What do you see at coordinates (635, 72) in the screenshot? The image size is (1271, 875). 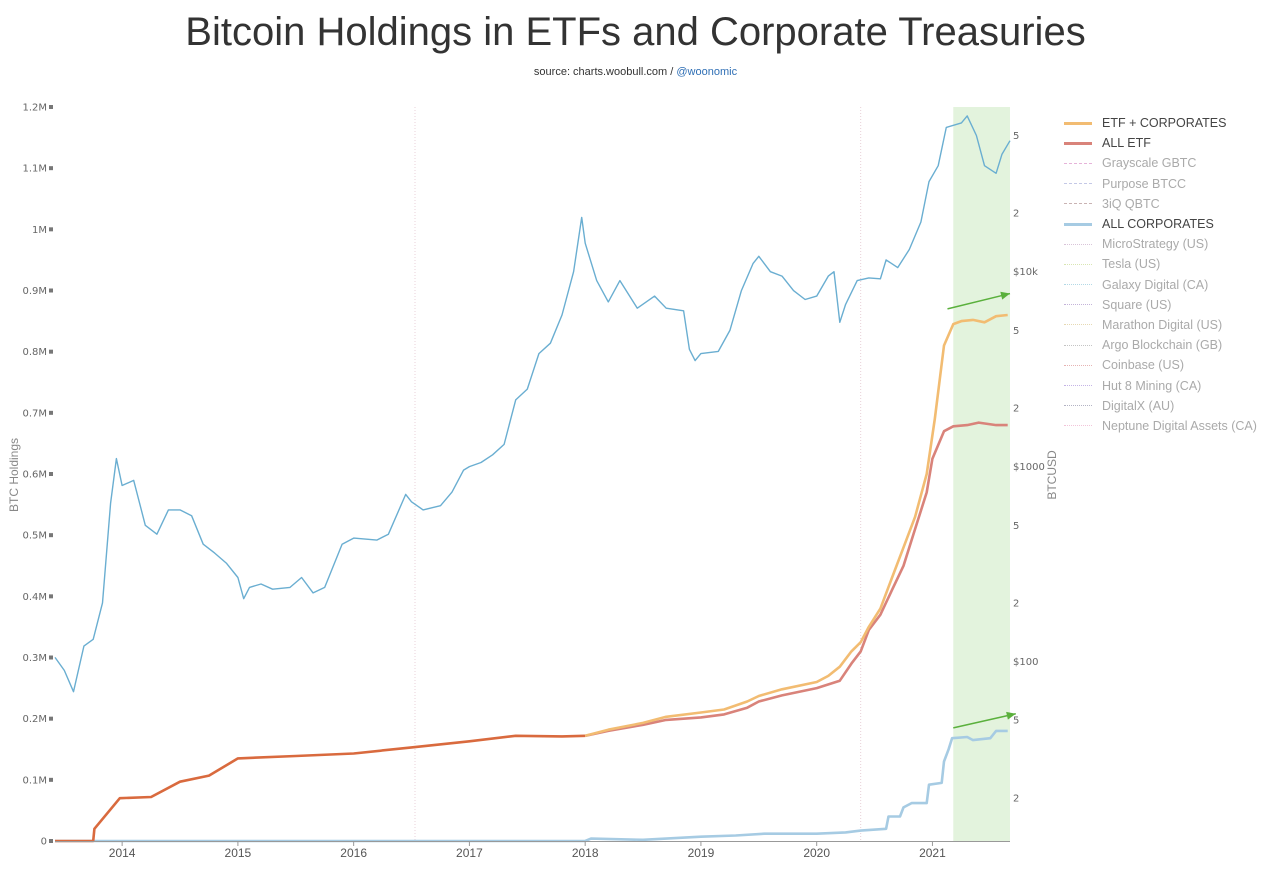 I see `chart-subtitle: source: charts.woobull.com / @woonomic` at bounding box center [635, 72].